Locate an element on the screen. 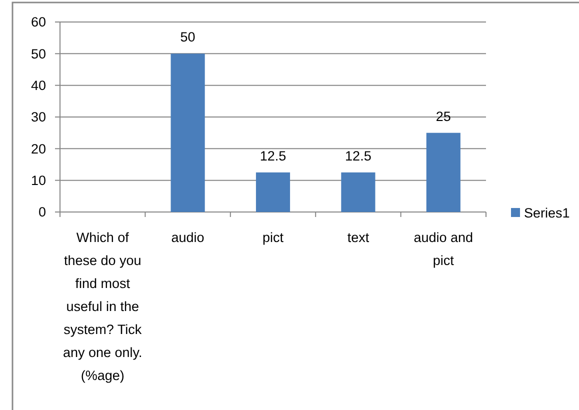  data-label: 25 is located at coordinates (443, 116).